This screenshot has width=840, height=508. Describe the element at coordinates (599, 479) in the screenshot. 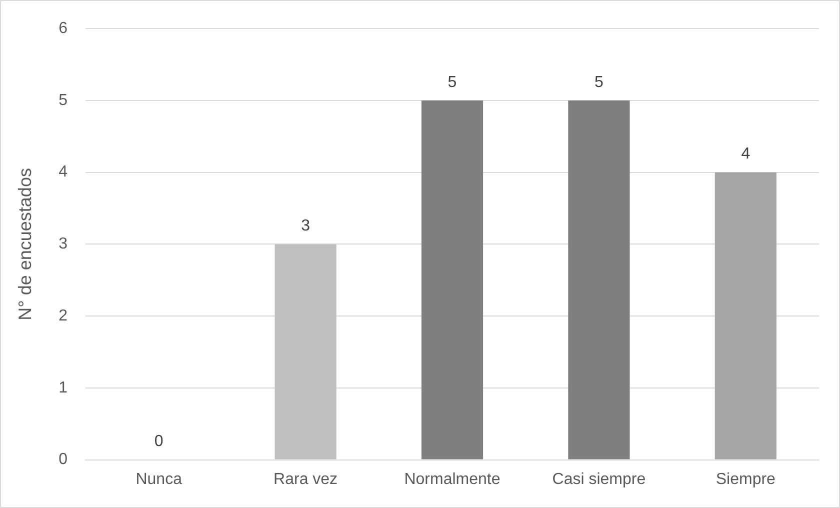

I see `x-tick-label: Casi siempre` at that location.